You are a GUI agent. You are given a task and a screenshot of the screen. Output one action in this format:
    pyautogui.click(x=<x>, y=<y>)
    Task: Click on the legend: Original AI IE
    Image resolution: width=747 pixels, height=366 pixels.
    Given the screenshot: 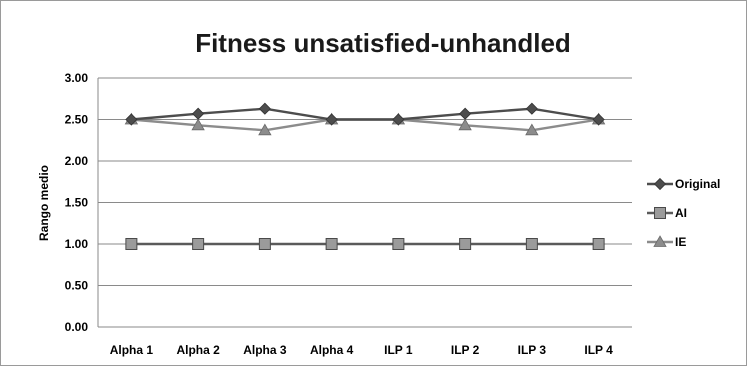 What is the action you would take?
    pyautogui.click(x=683, y=213)
    